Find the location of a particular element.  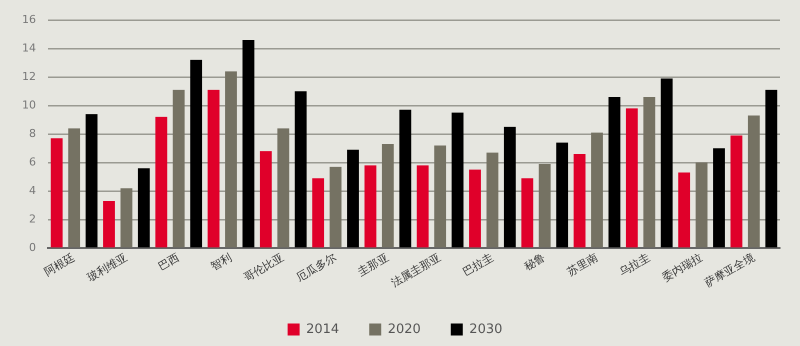

x-tick-label: 巴西 is located at coordinates (169, 261).